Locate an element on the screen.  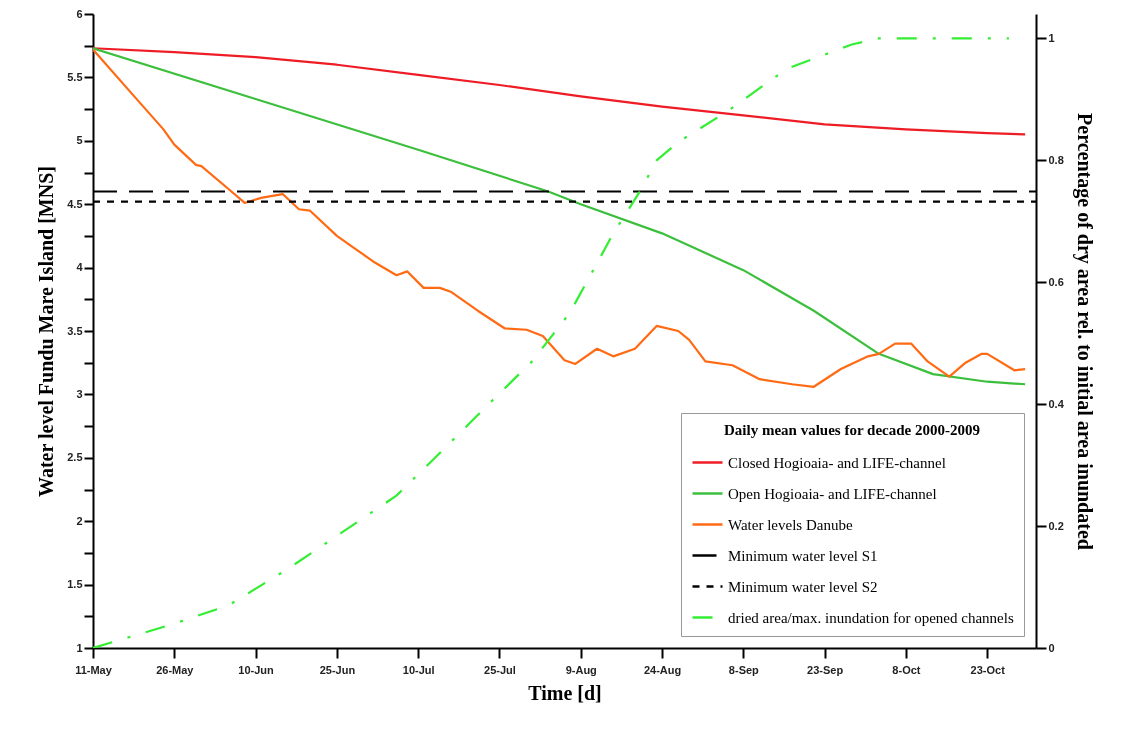
y2-tick-label: 0.2 is located at coordinates (1056, 525).